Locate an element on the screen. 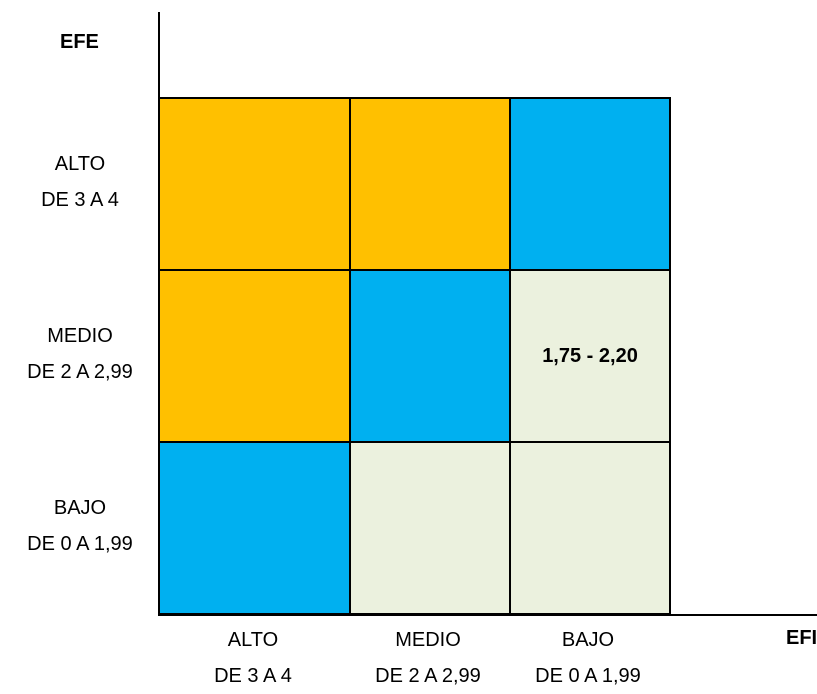 The image size is (817, 694). cell-r1-c1 is located at coordinates (254, 185).